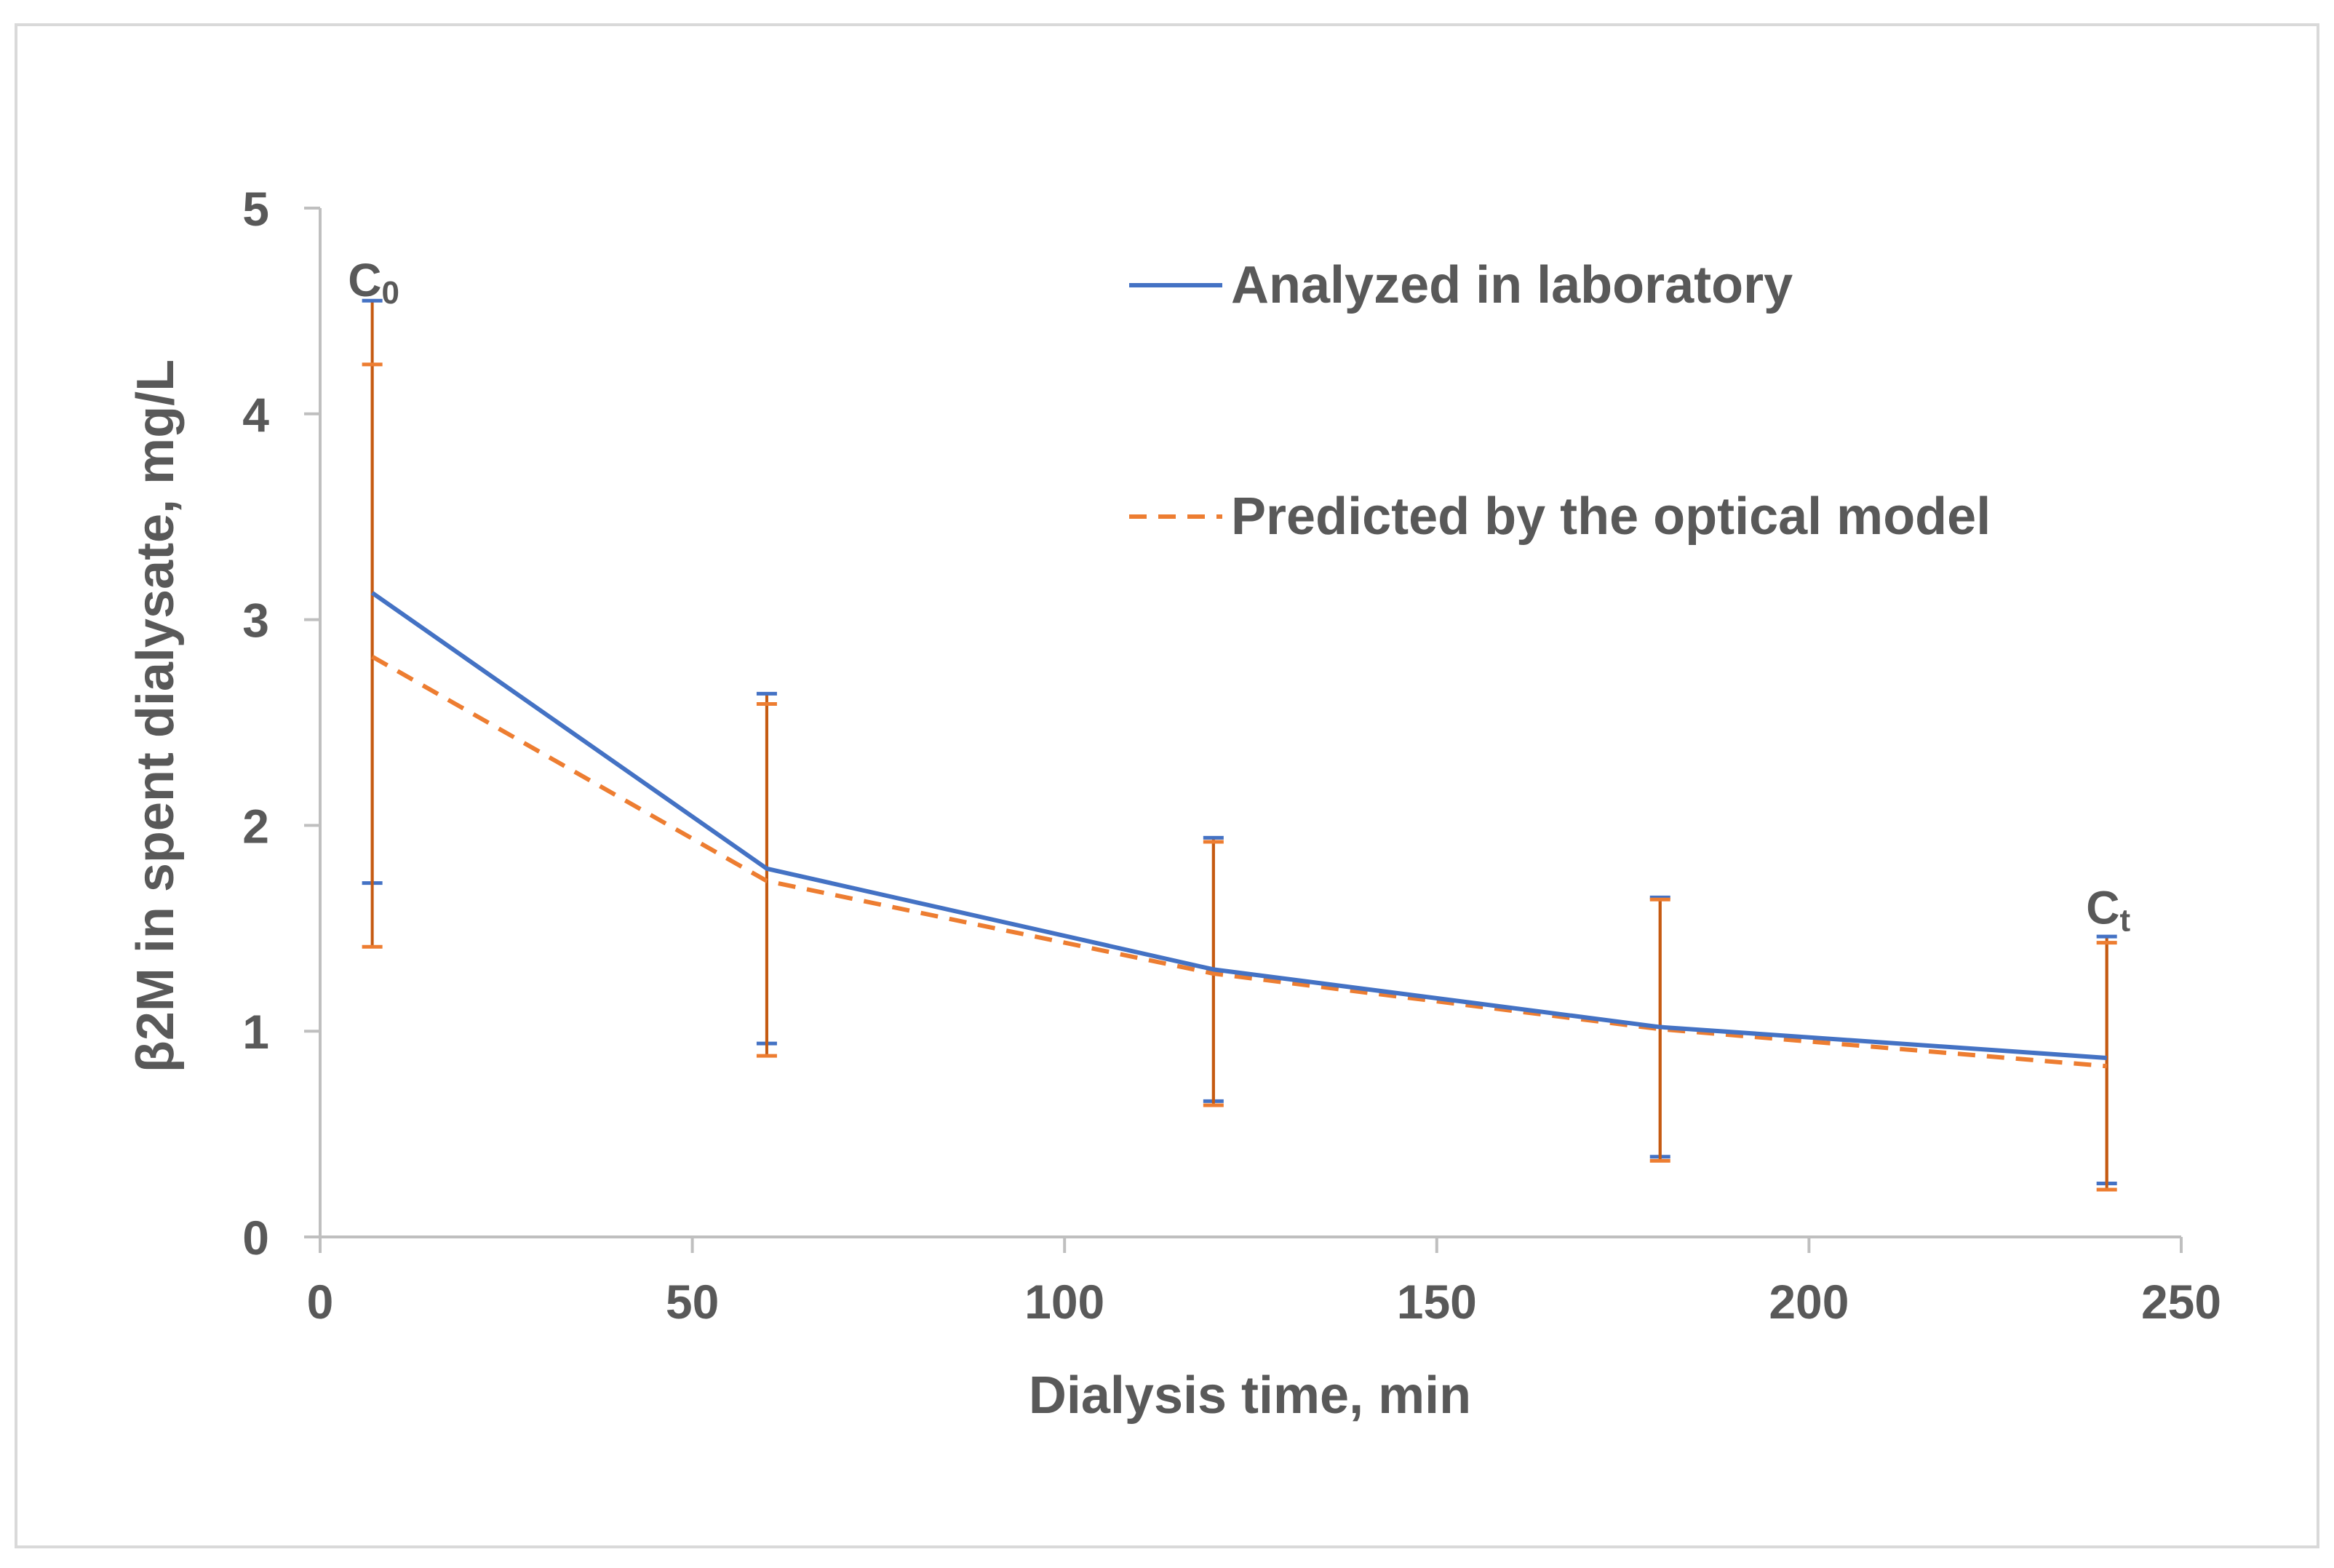 The width and height of the screenshot is (2334, 1568). I want to click on legend-label: Predicted by the optical model, so click(1611, 516).